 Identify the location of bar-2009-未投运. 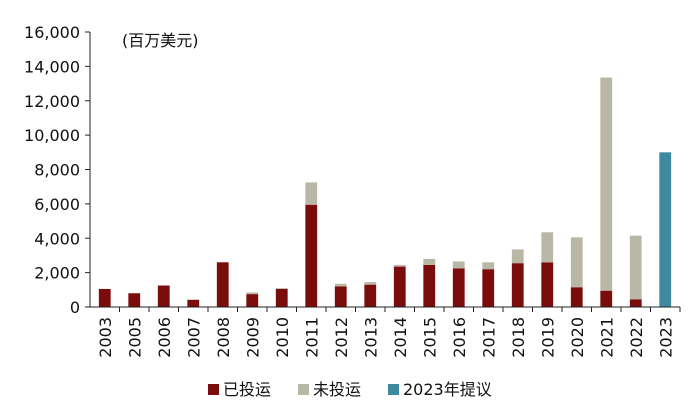
(252, 293).